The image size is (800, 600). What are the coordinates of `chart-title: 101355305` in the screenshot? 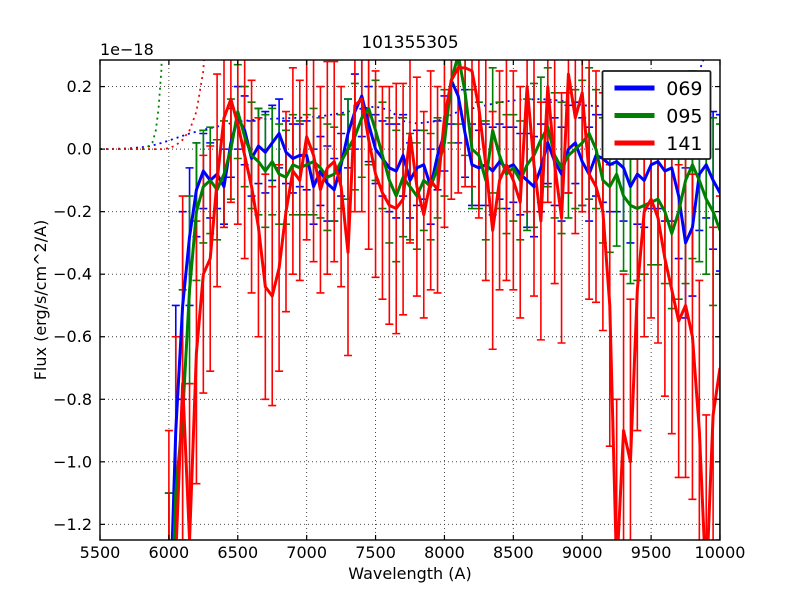 It's located at (409, 43).